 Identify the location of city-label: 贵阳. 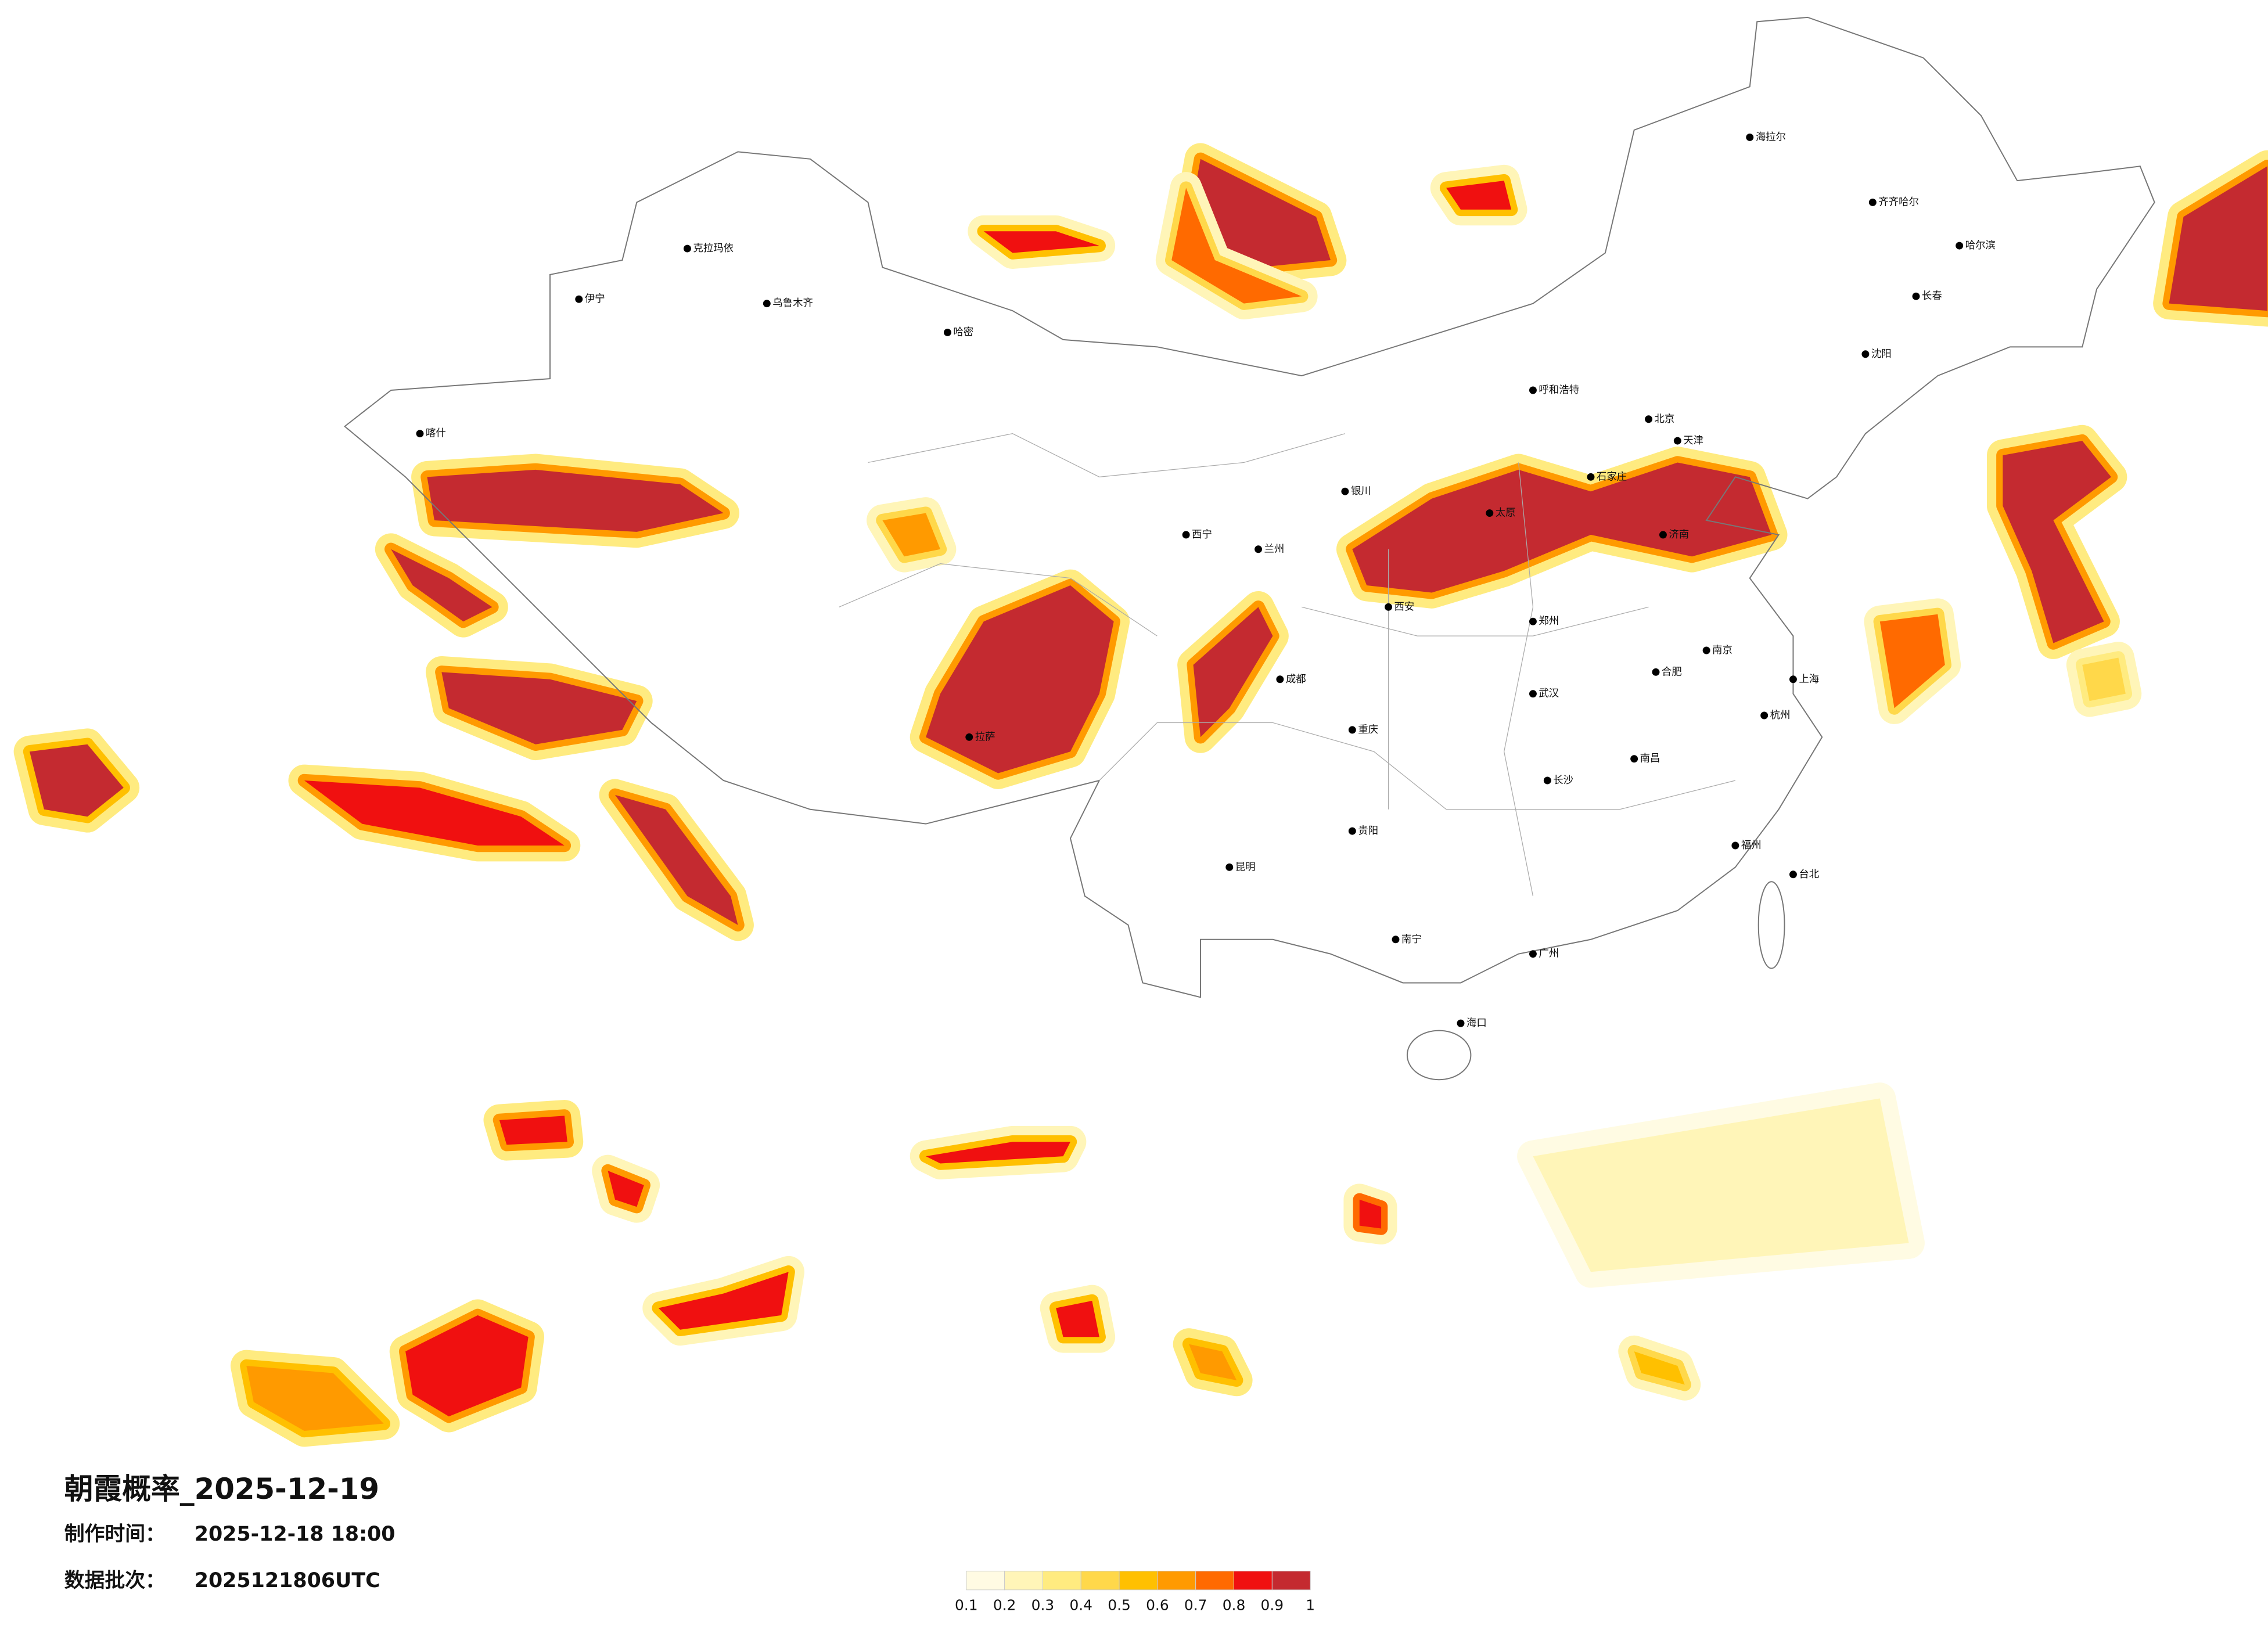
(1368, 831).